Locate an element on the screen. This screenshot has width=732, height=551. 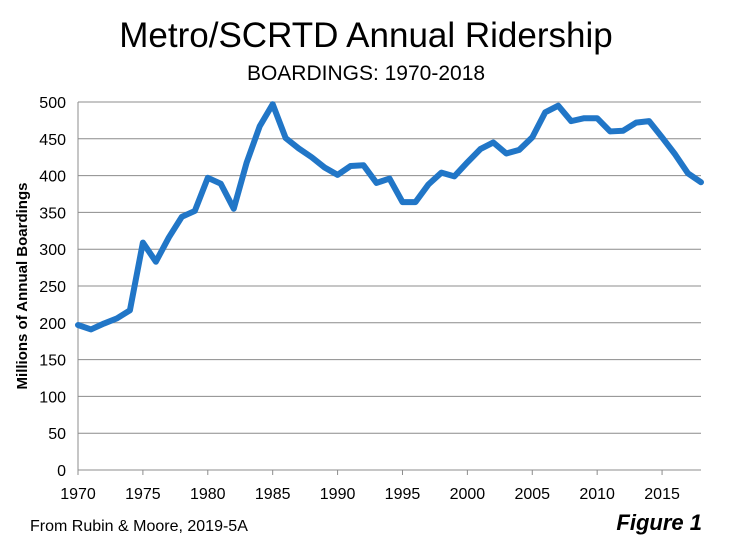
y-axis-label: Millions of Annual Boardings is located at coordinates (22, 286).